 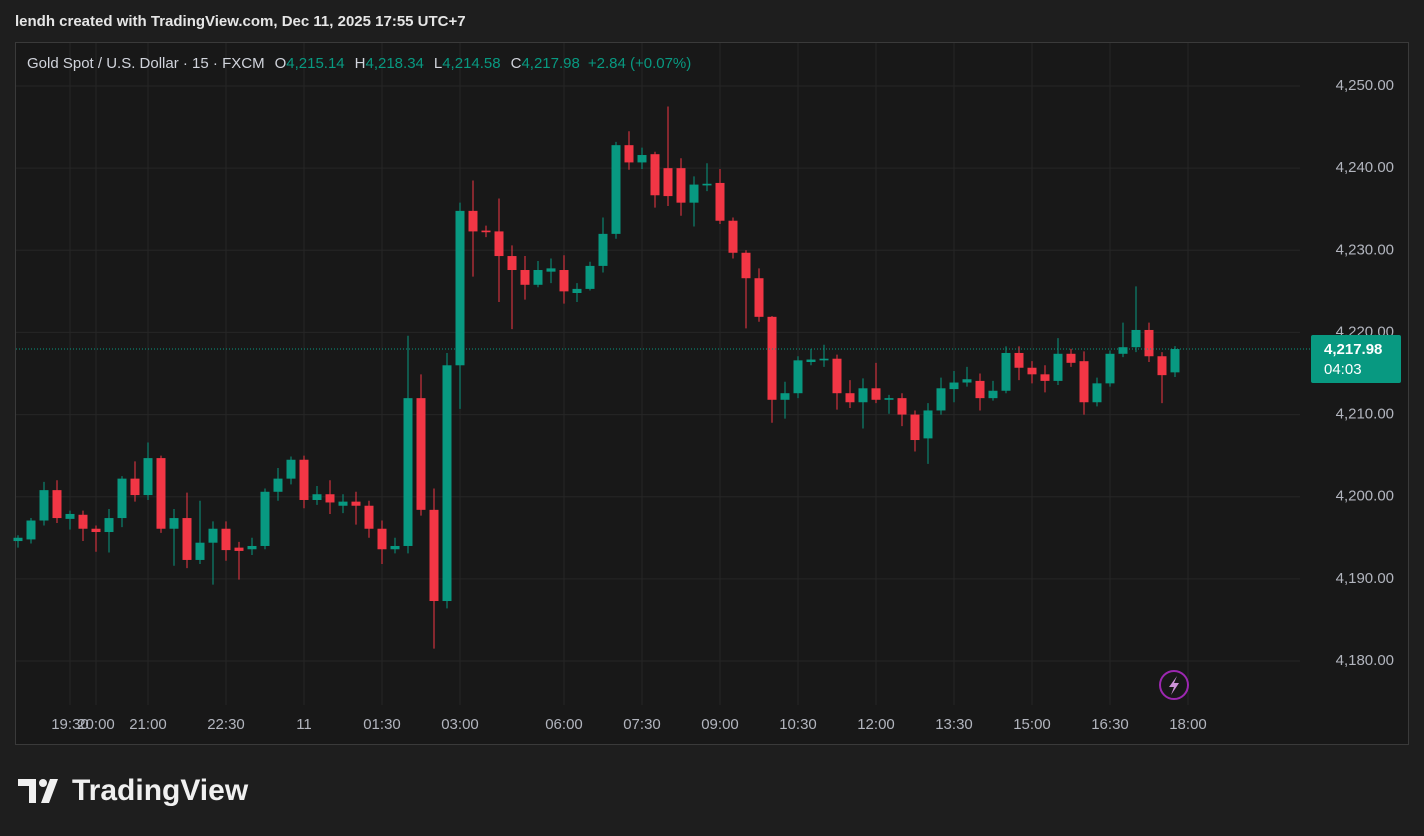 I want to click on x-tick-label: 07:30, so click(x=642, y=724).